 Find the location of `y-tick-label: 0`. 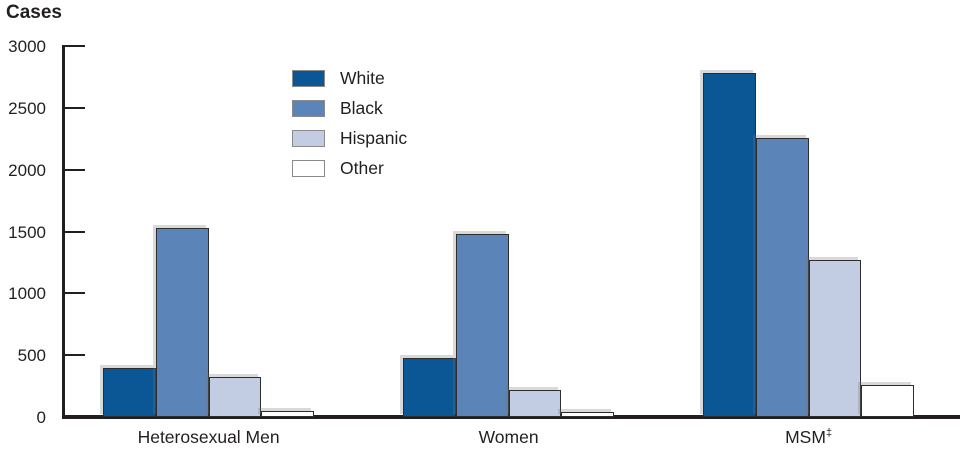

y-tick-label: 0 is located at coordinates (41, 417).